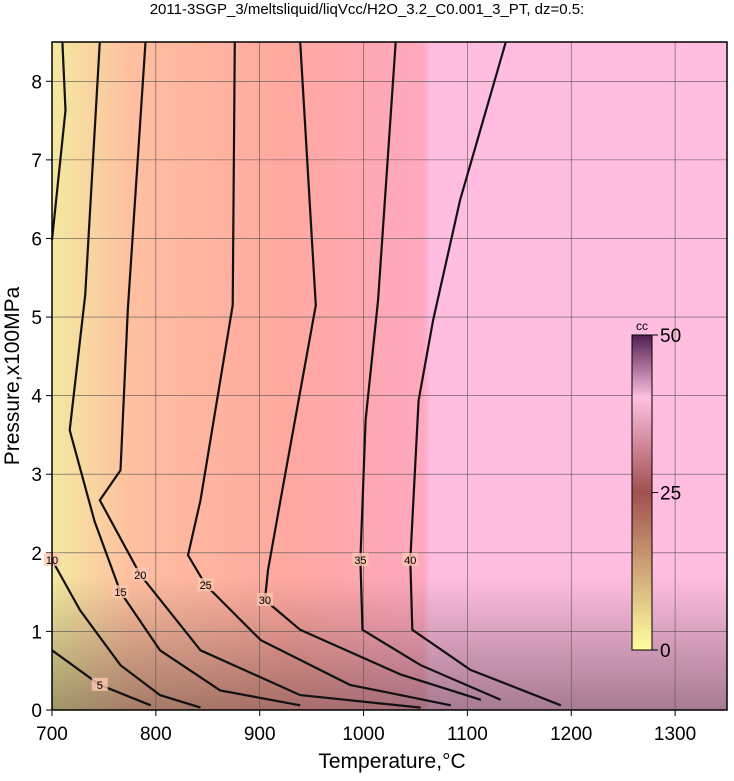  What do you see at coordinates (675, 734) in the screenshot?
I see `x-tick-label: 1300` at bounding box center [675, 734].